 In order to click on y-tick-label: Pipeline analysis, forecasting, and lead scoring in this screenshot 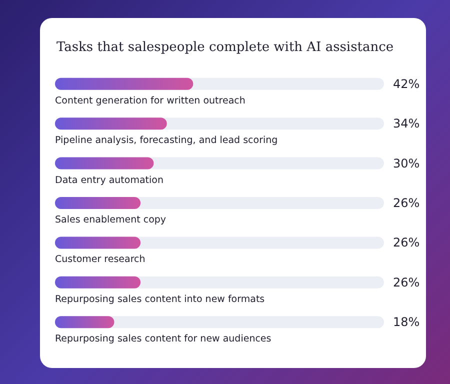, I will do `click(166, 140)`.